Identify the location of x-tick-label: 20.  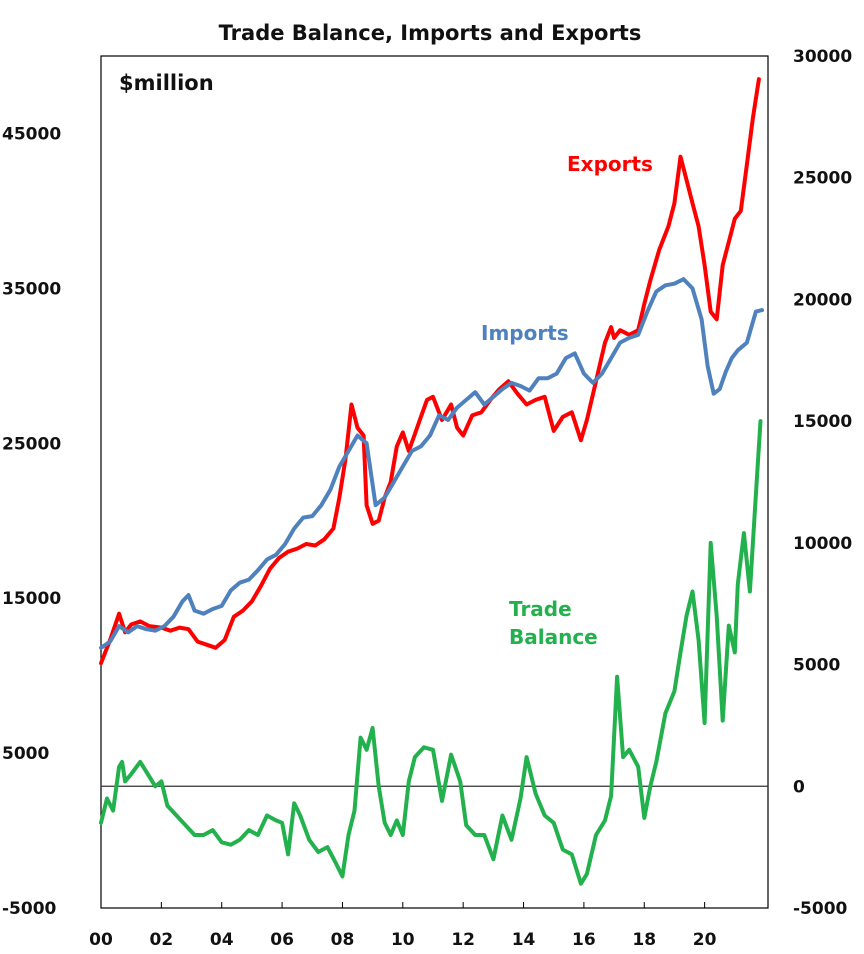
(705, 940).